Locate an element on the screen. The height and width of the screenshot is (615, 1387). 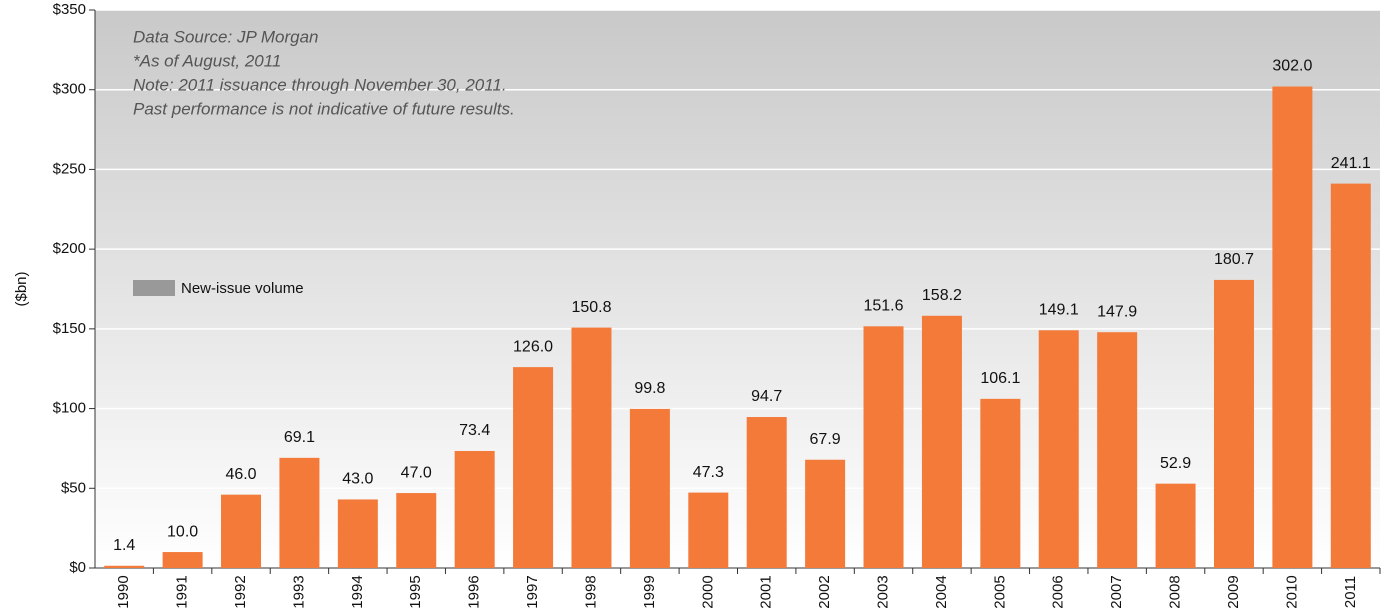
y-tick-label: $150 is located at coordinates (69, 328).